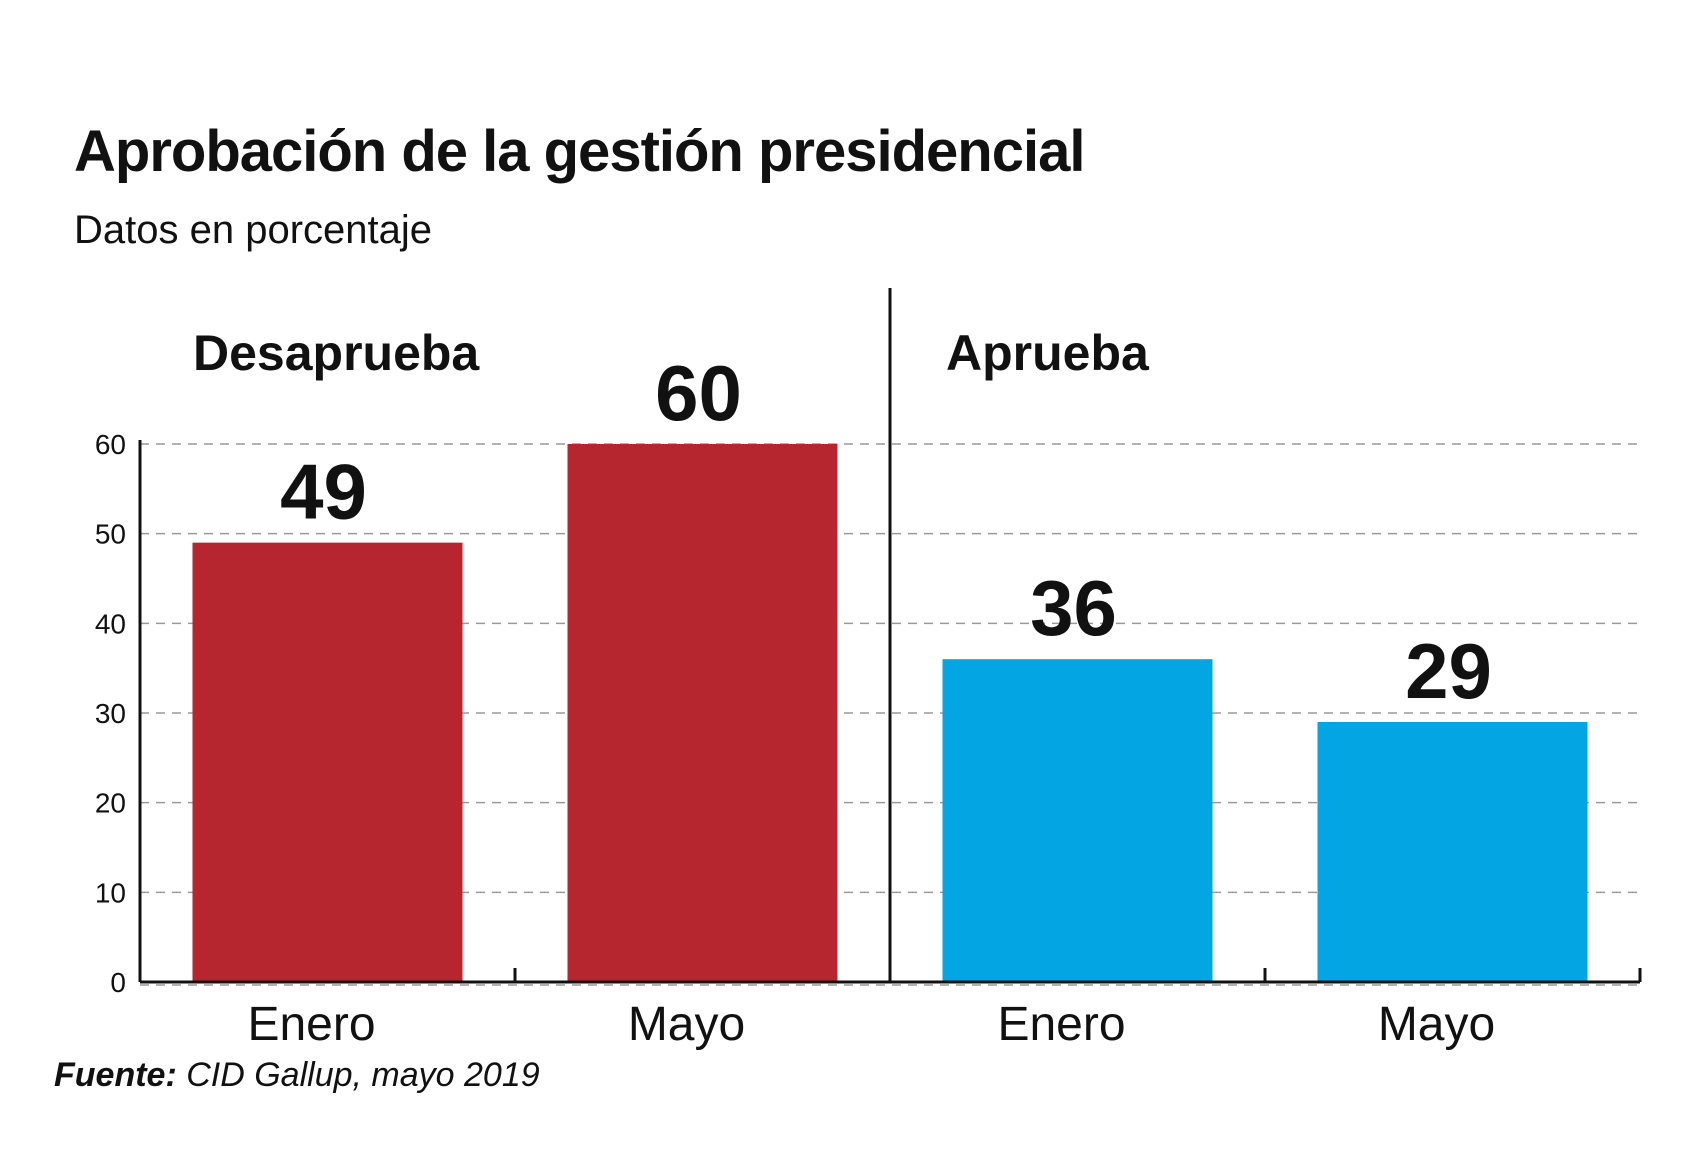  What do you see at coordinates (110, 803) in the screenshot?
I see `y-tick-label: 20` at bounding box center [110, 803].